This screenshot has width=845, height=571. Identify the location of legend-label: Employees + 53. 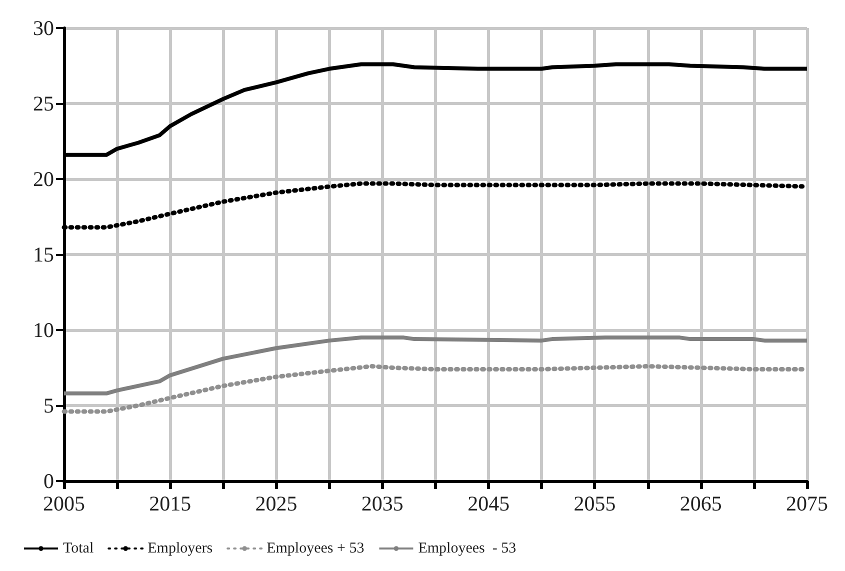
(315, 548).